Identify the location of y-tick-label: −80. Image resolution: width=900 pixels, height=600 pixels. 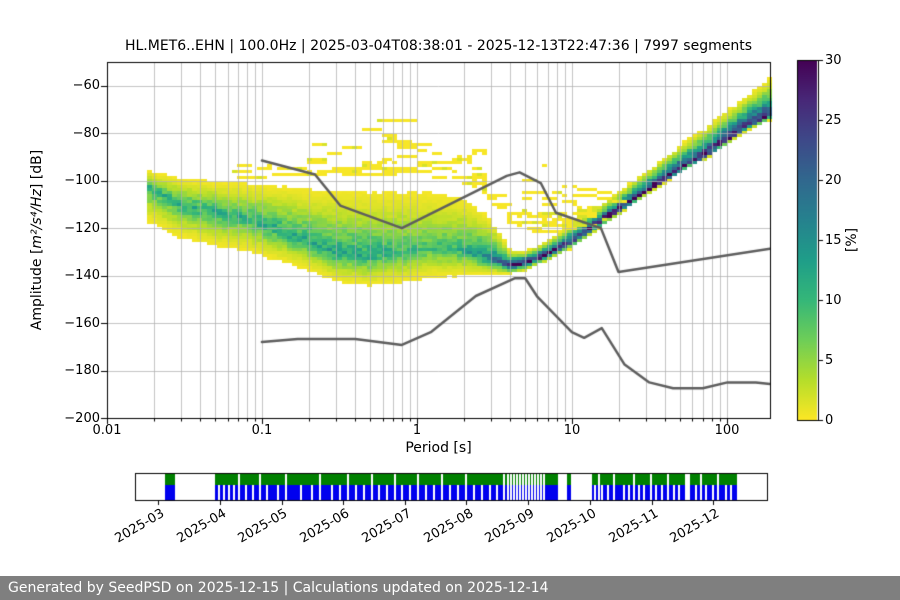
(86, 133).